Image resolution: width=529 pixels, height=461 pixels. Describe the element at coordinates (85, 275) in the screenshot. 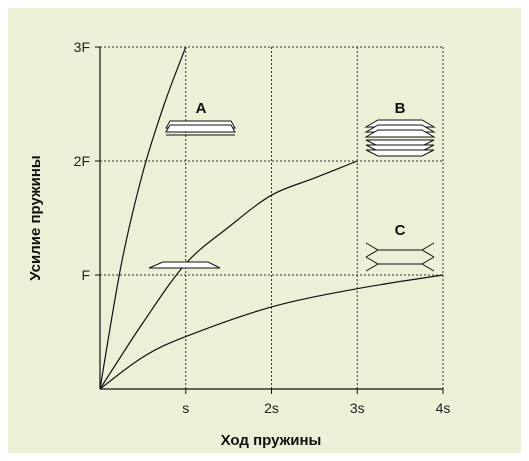

I see `y-tick-label: F` at that location.